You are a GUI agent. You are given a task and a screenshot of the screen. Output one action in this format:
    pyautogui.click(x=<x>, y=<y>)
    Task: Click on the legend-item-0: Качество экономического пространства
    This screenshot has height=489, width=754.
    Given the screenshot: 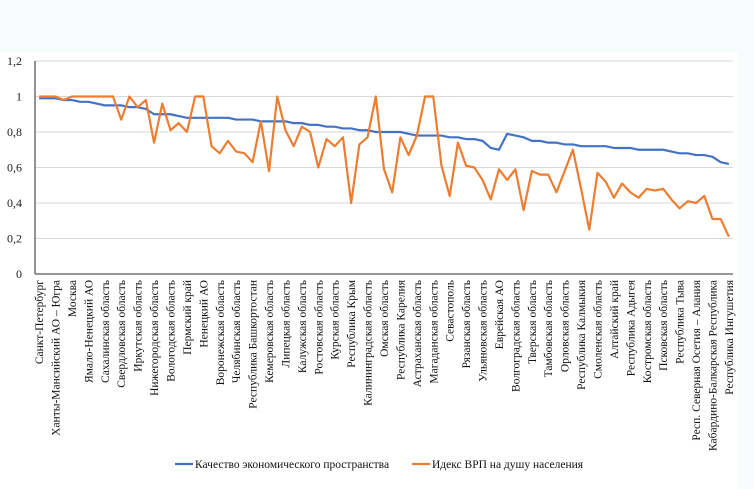 What is the action you would take?
    pyautogui.click(x=282, y=465)
    